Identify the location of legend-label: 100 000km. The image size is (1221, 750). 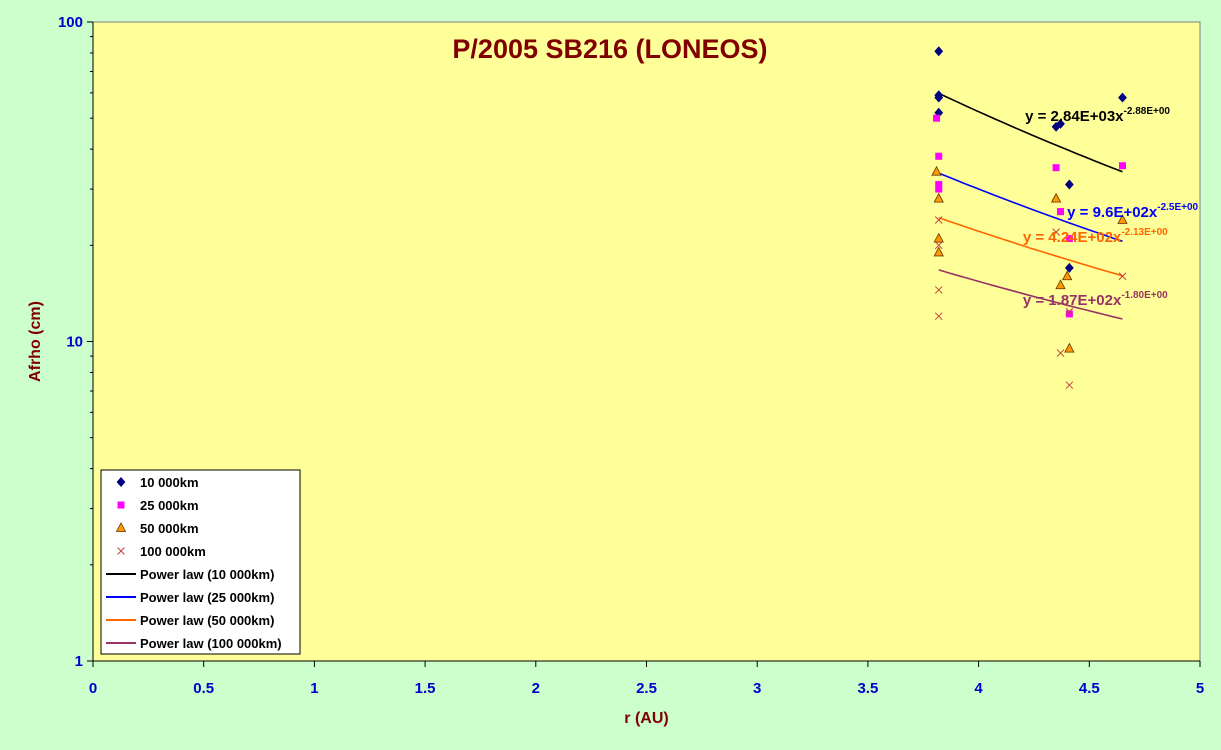
(173, 551).